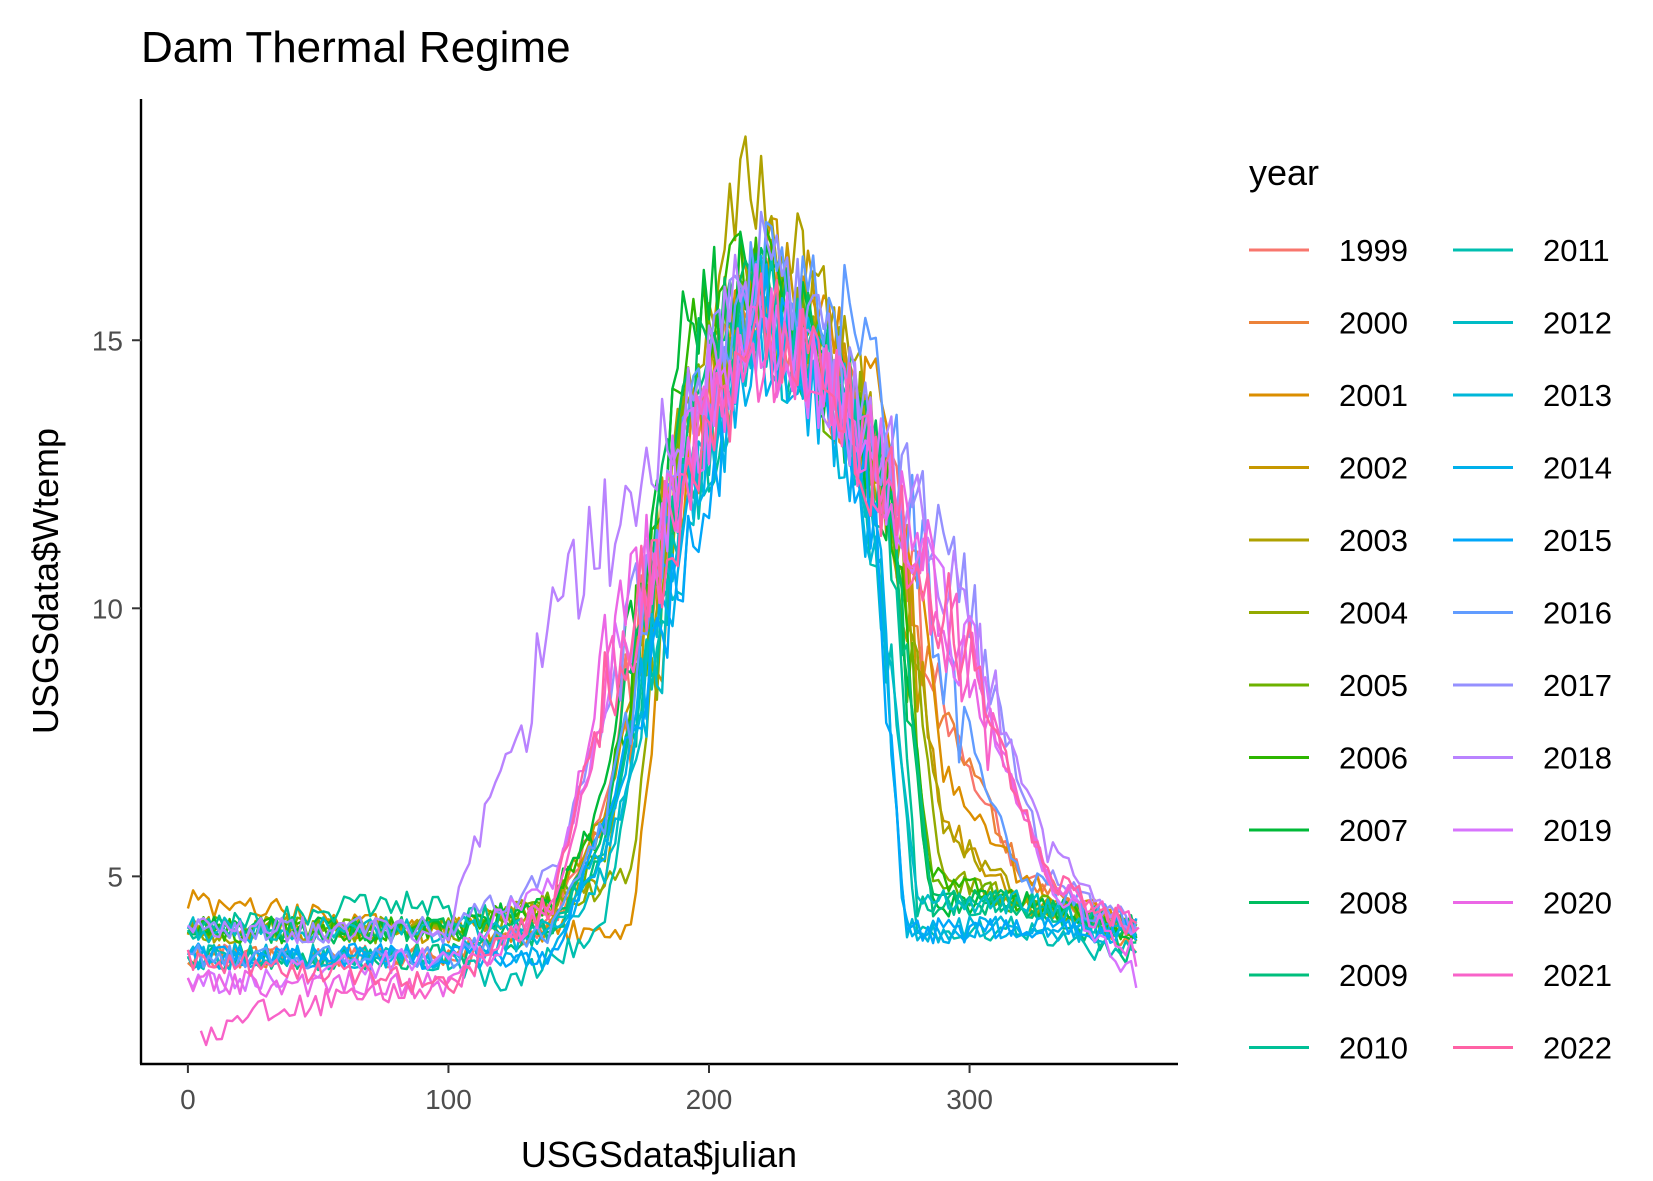 The width and height of the screenshot is (1653, 1181). Describe the element at coordinates (1373, 540) in the screenshot. I see `legend-label: 2003` at that location.